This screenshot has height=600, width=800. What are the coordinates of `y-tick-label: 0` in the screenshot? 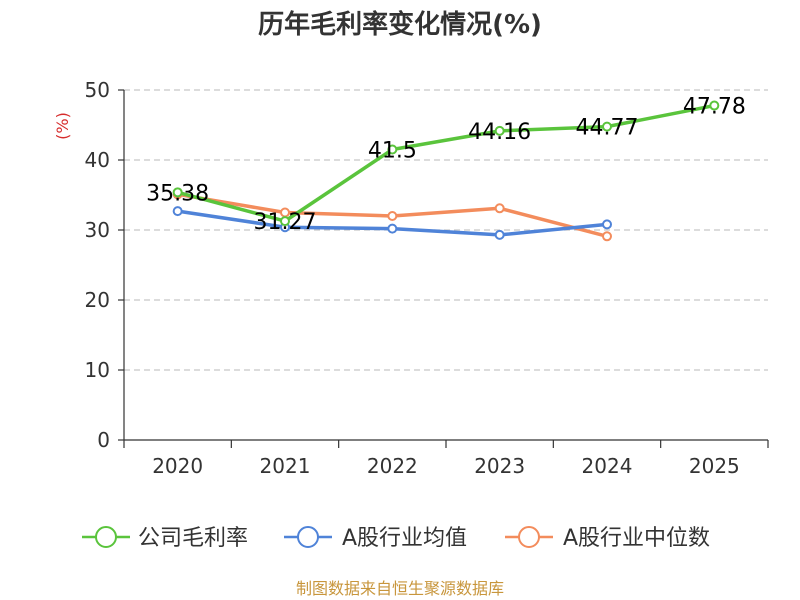 It's located at (103, 440).